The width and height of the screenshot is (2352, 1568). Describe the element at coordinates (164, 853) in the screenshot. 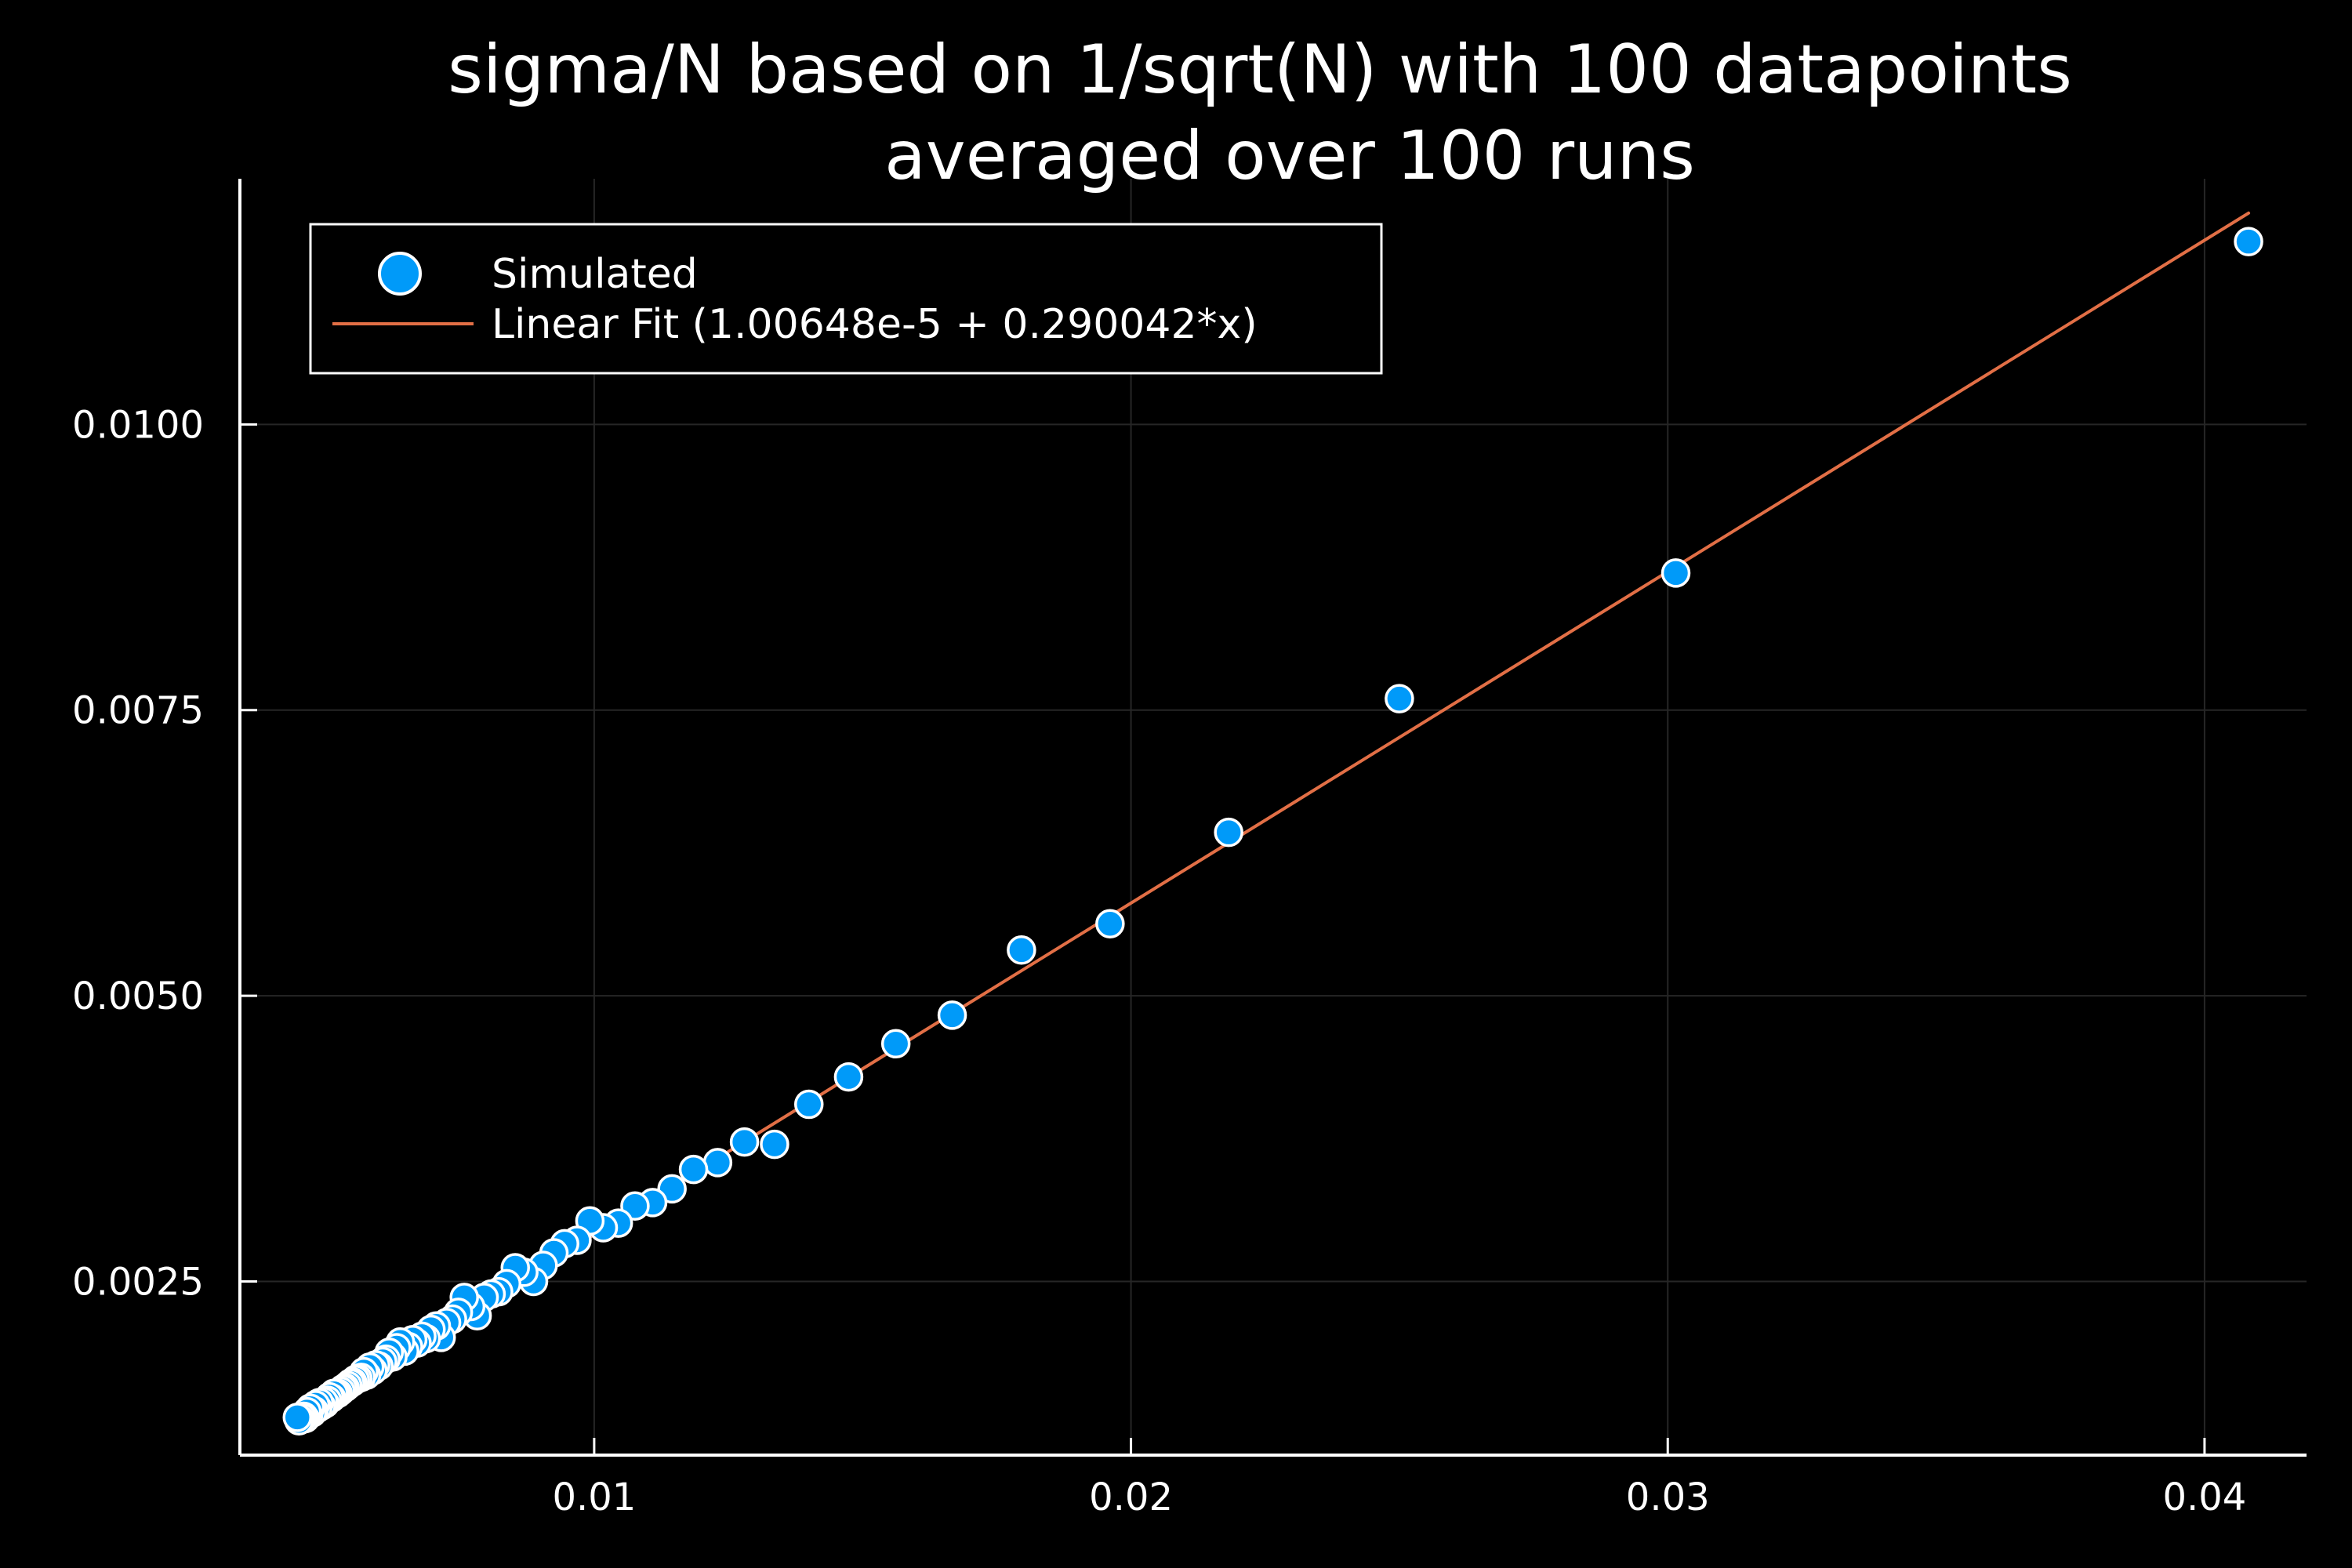

I see `y-axis-ticks: 0.0025 0.0050 0.0075 0.0100` at that location.